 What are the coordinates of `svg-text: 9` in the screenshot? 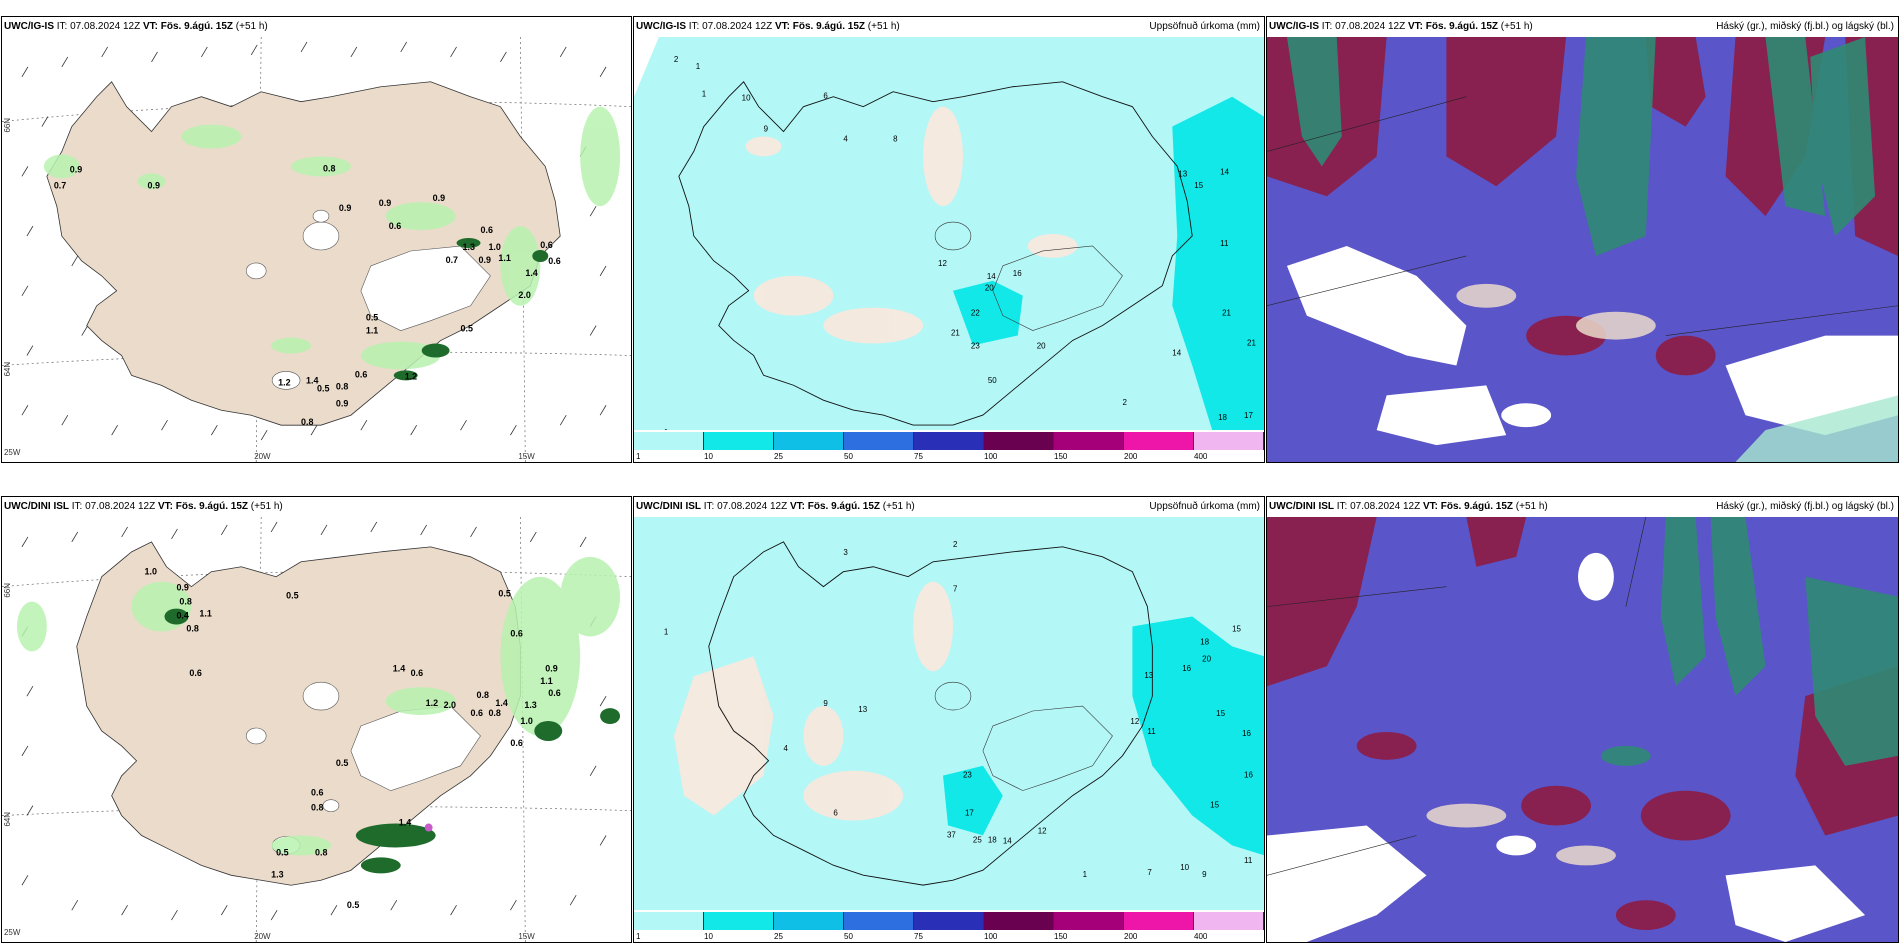 It's located at (825, 703).